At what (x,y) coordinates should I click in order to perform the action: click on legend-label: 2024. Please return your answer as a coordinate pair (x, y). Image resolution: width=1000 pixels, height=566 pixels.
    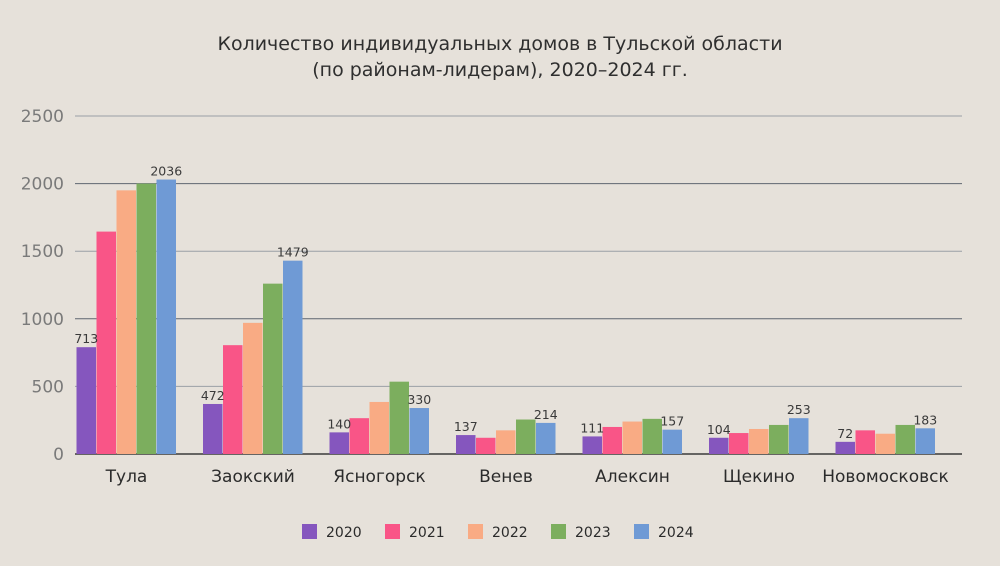
    Looking at the image, I should click on (676, 533).